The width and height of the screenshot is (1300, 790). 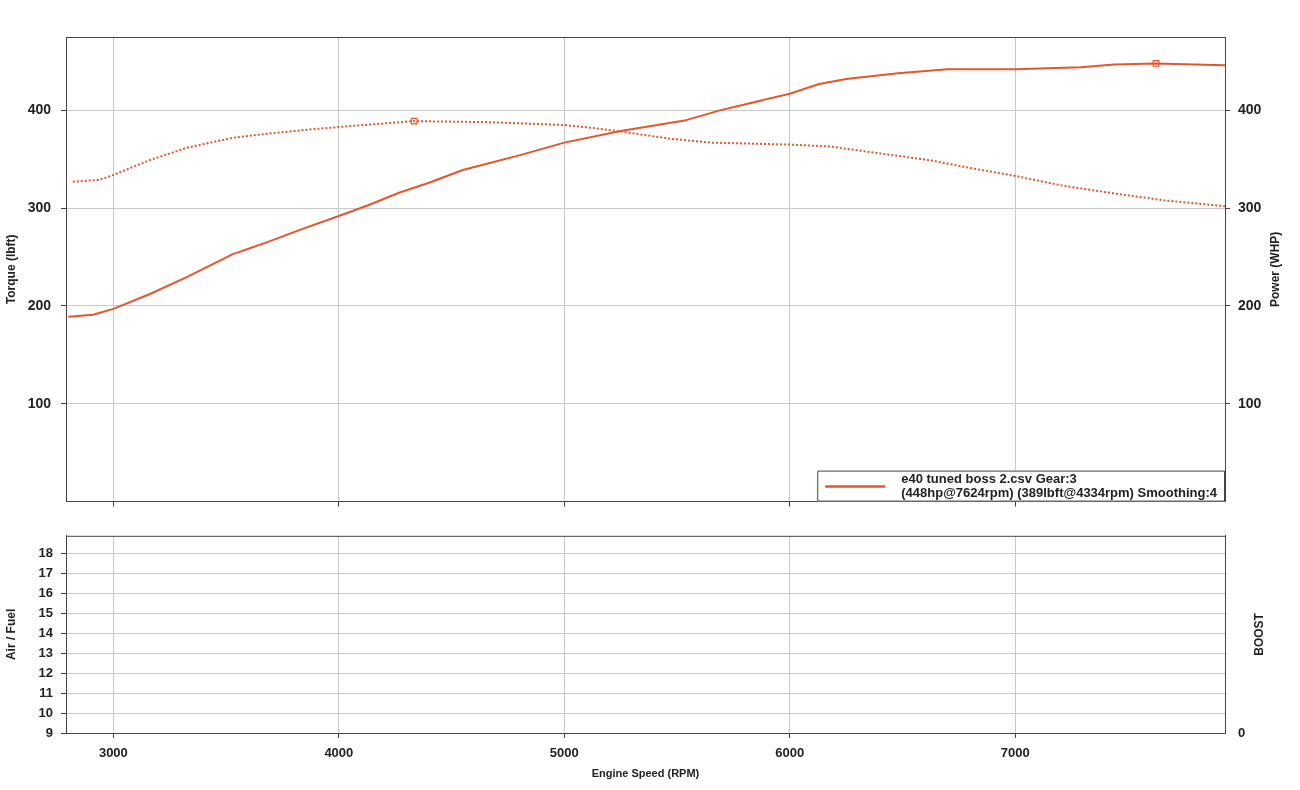 I want to click on y-axis-title: Torque (lbft), so click(x=10, y=269).